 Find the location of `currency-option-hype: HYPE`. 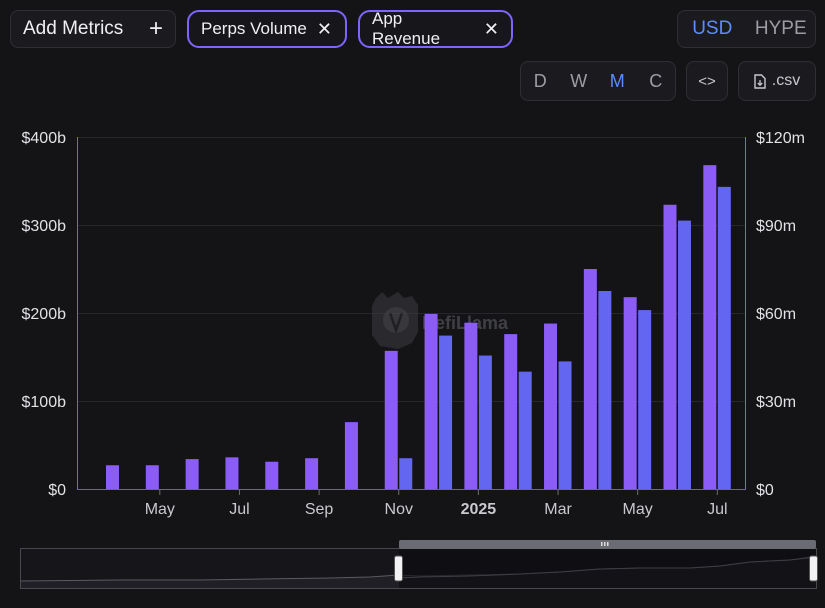

currency-option-hype: HYPE is located at coordinates (780, 28).